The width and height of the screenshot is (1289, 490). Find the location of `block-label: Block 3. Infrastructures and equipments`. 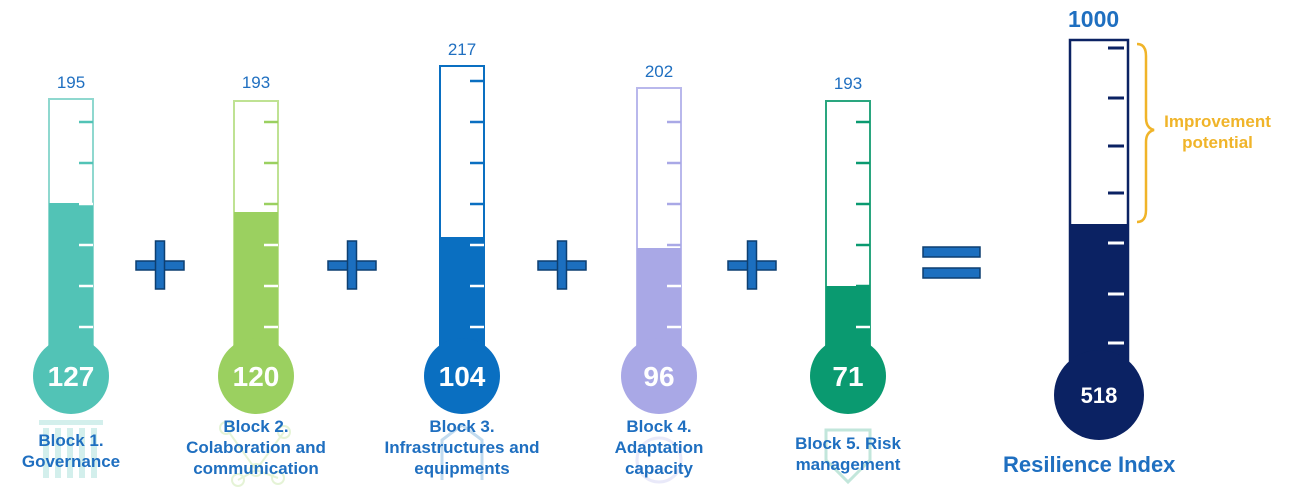

block-label: Block 3. Infrastructures and equipments is located at coordinates (462, 447).